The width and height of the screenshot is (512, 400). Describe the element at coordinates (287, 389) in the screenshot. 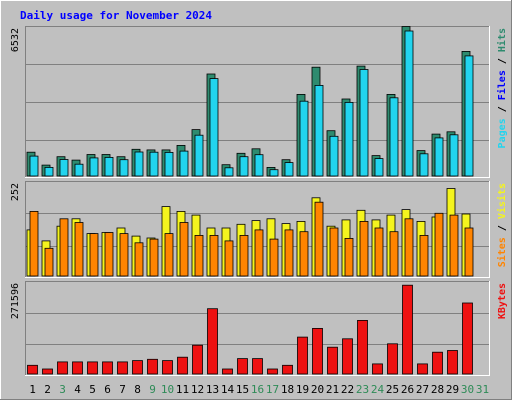

I see `x-tick-label-18: 18` at that location.